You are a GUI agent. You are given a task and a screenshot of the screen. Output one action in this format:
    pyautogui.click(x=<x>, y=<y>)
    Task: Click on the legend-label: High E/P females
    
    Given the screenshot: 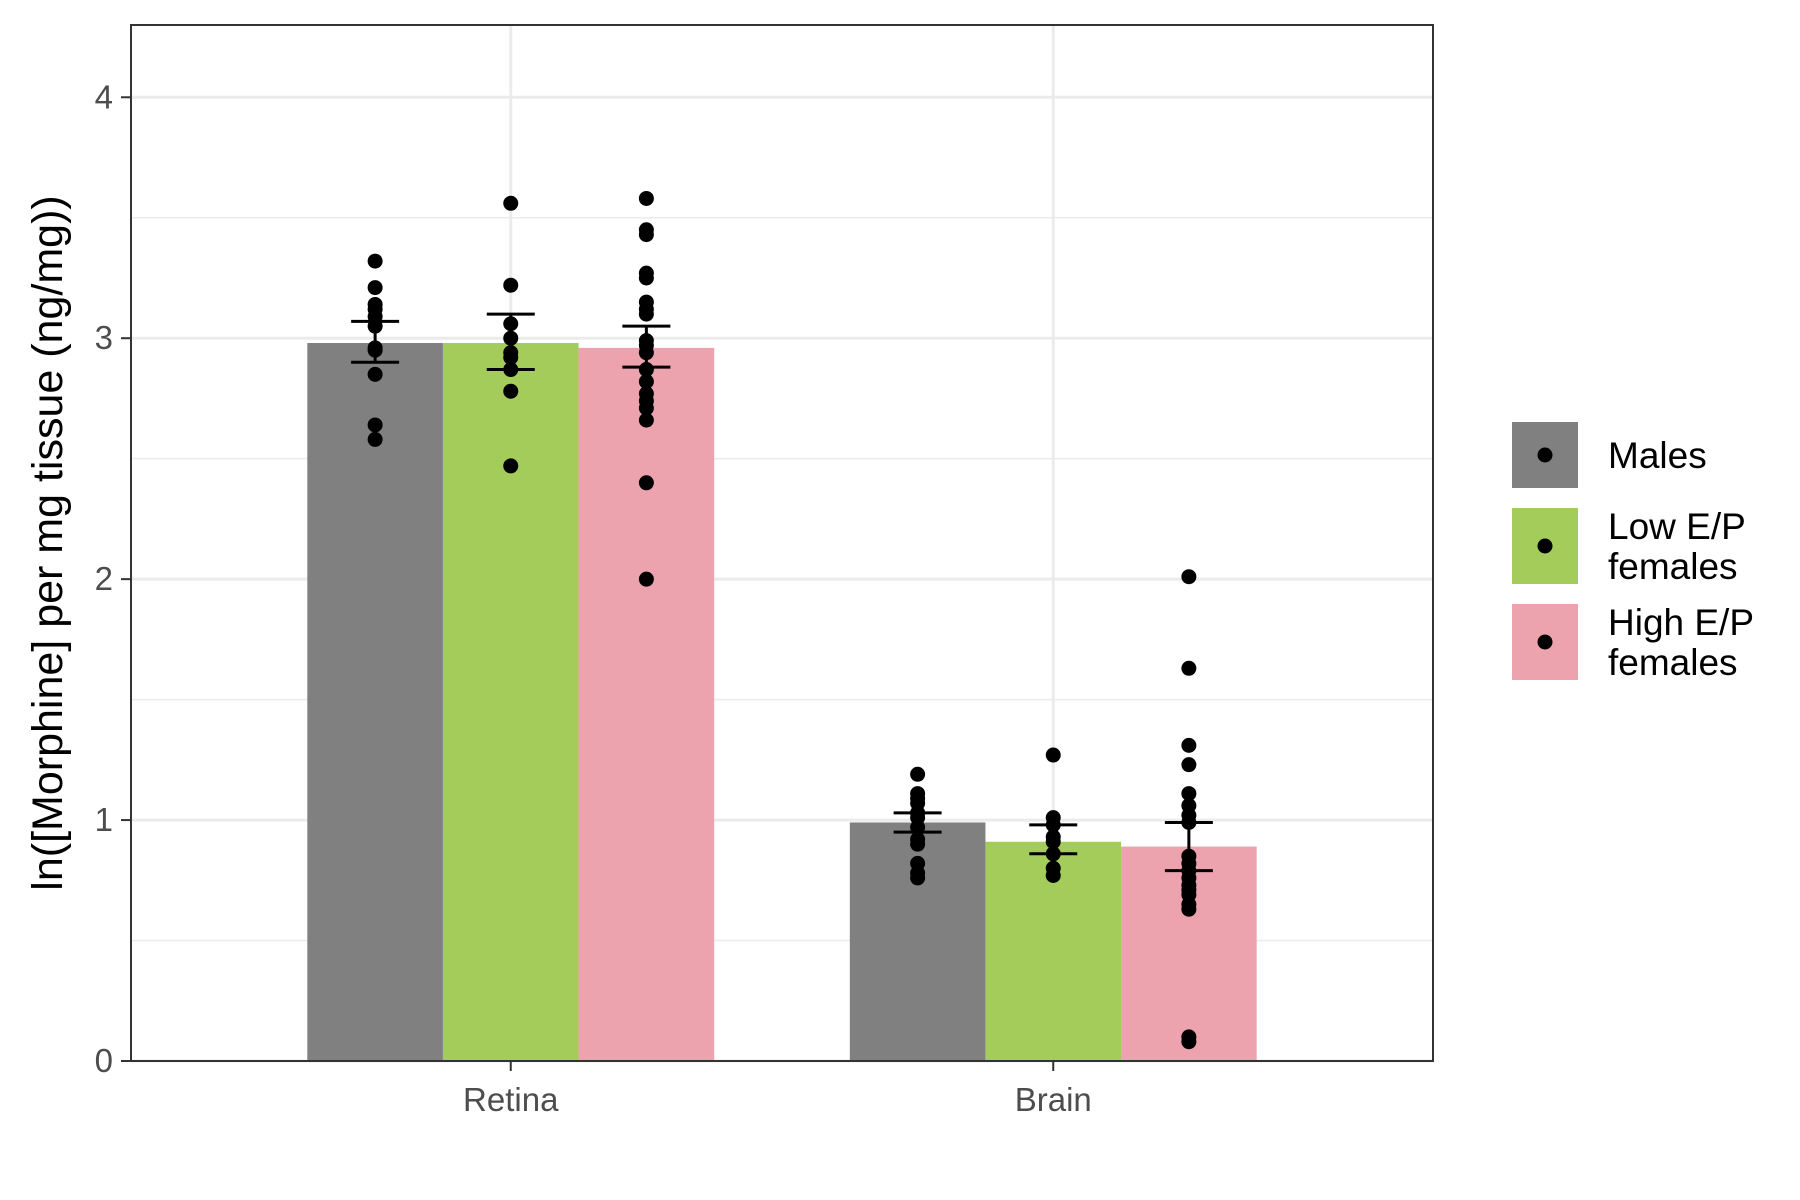 What is the action you would take?
    pyautogui.click(x=1681, y=642)
    